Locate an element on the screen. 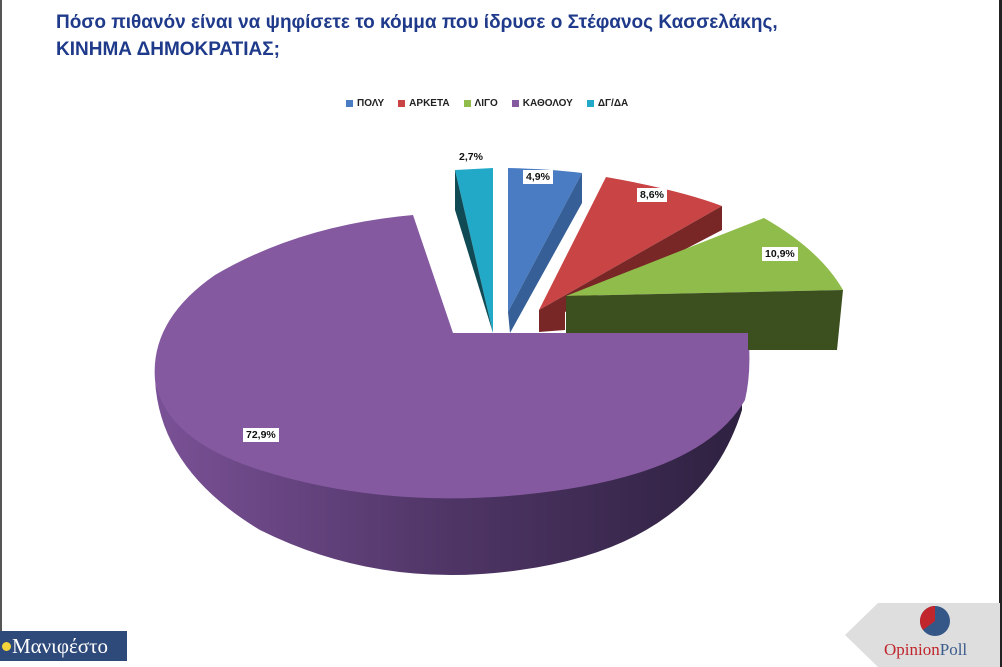 Image resolution: width=1002 pixels, height=667 pixels. label-poly: 4,9% is located at coordinates (538, 177).